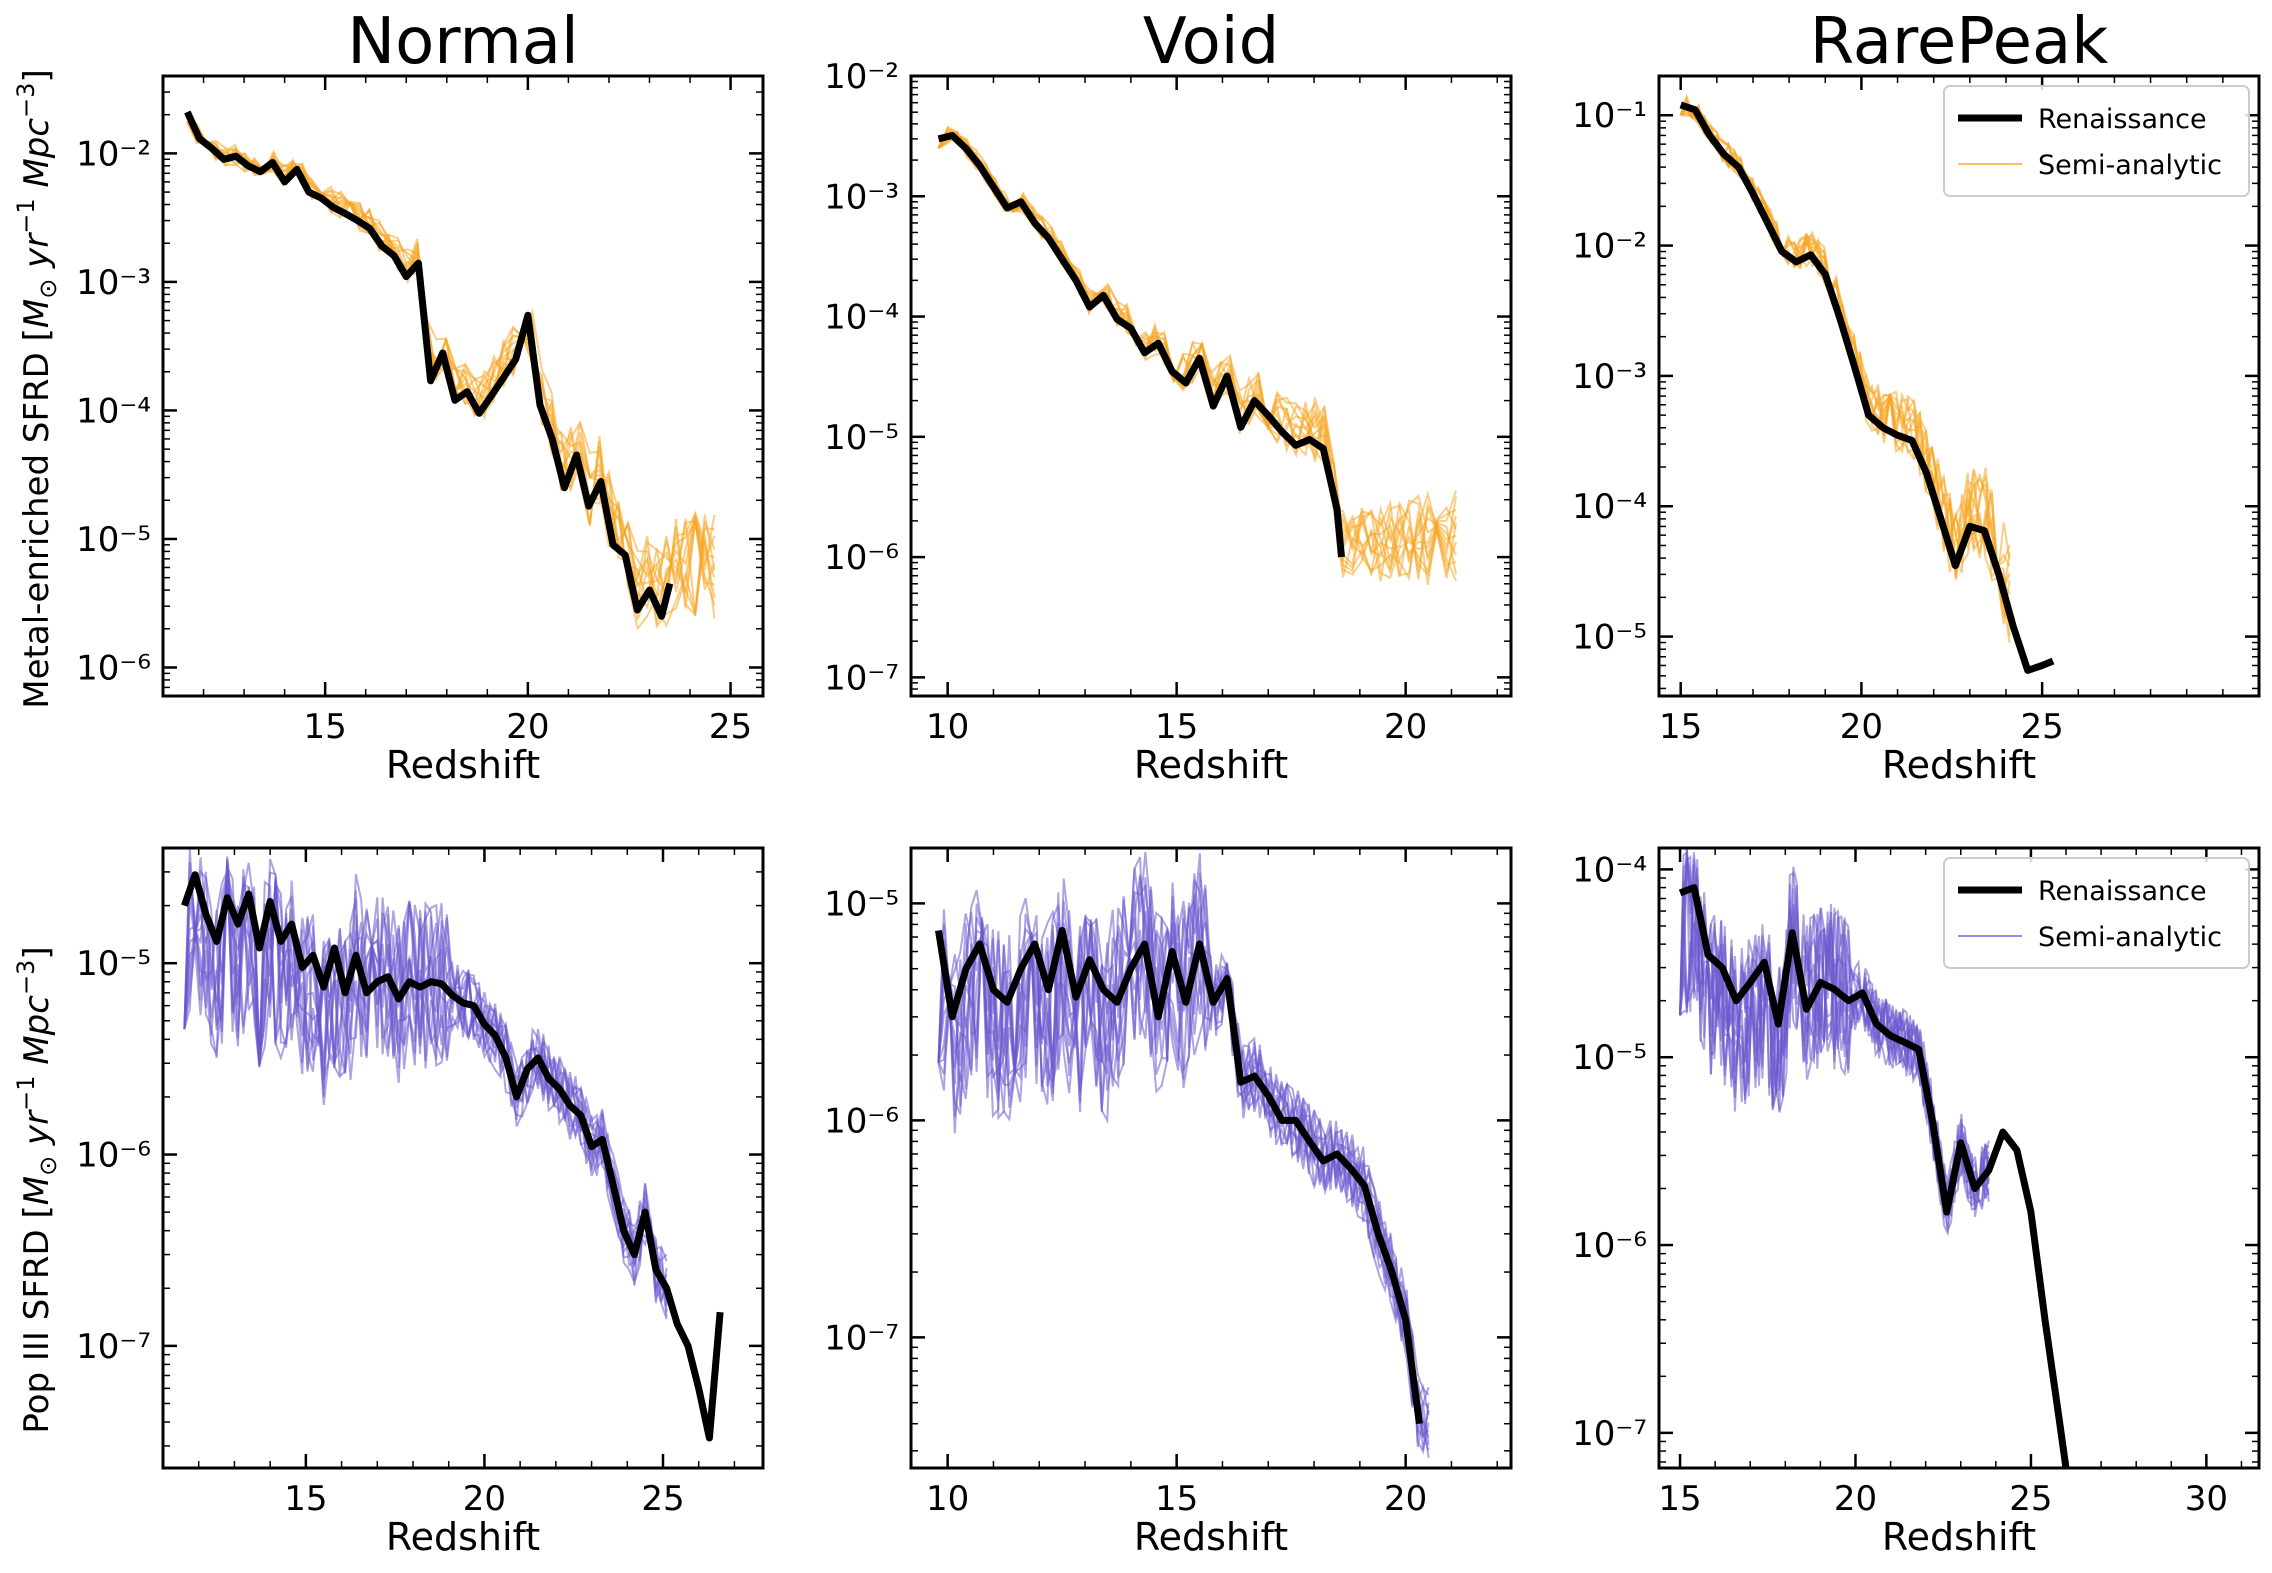 This screenshot has width=2272, height=1573. Describe the element at coordinates (1609, 116) in the screenshot. I see `y-tick-label: 10⁻¹` at that location.